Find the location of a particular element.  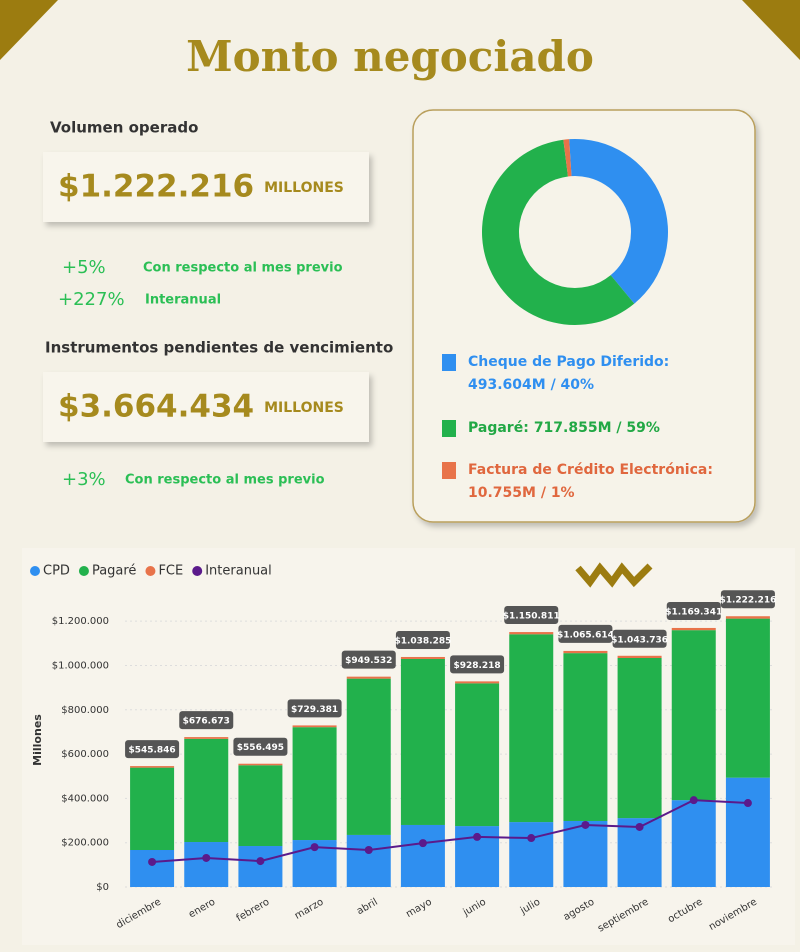

line is located at coordinates (450, 831).